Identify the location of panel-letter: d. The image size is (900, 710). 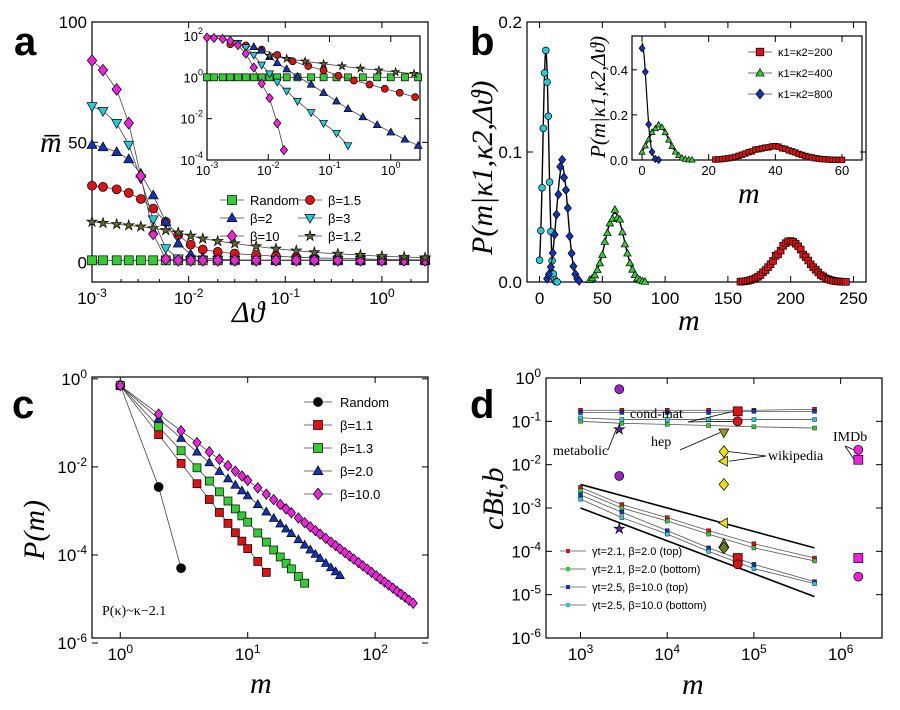
(482, 405).